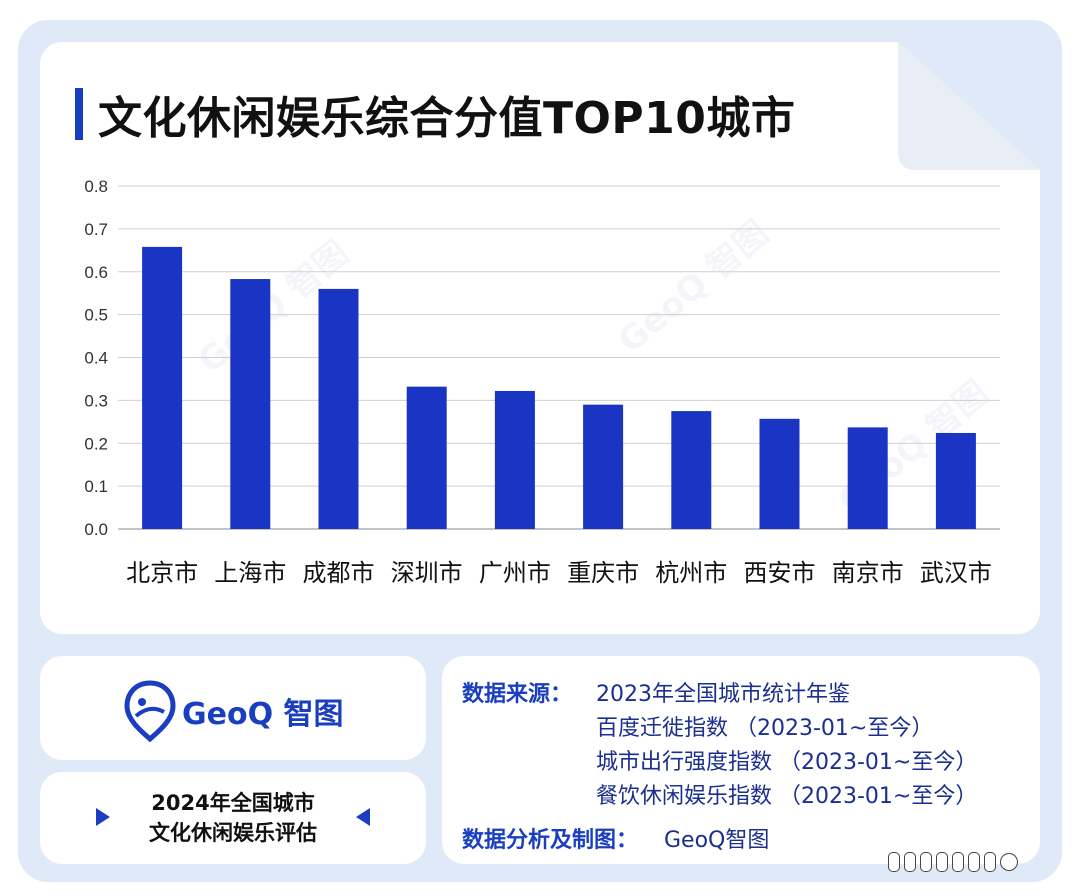 The height and width of the screenshot is (896, 1080). Describe the element at coordinates (969, 106) in the screenshot. I see `page-fold-decoration` at that location.